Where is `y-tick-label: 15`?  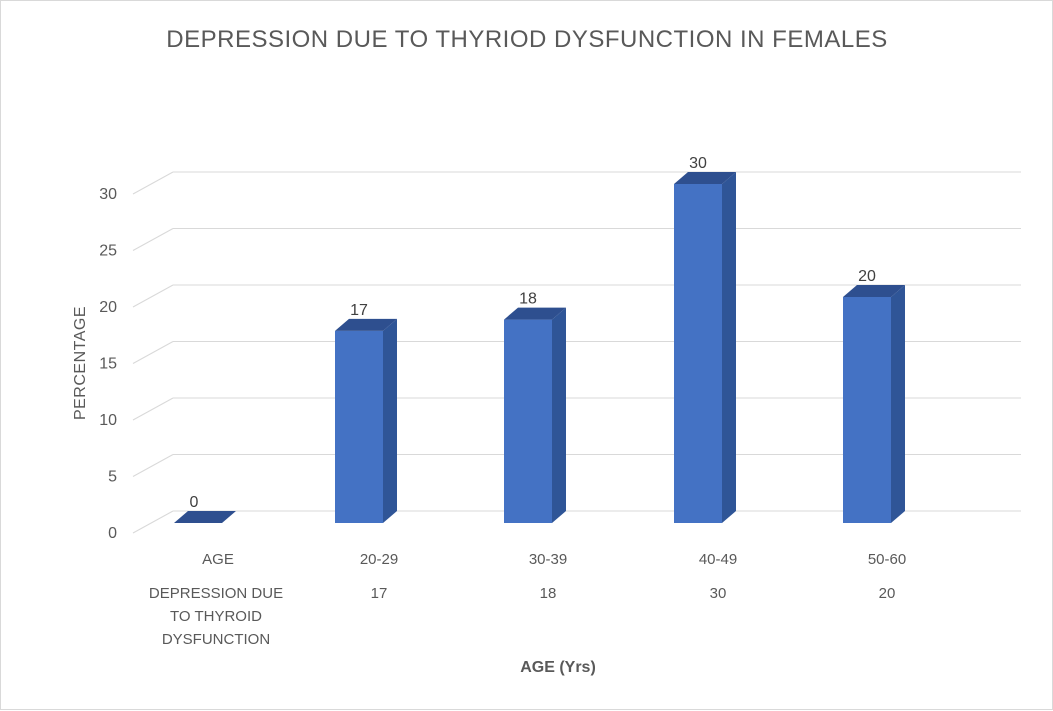 y-tick-label: 15 is located at coordinates (108, 364).